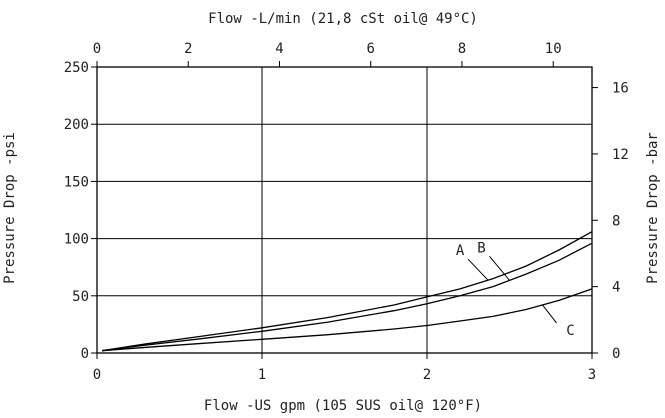 The image size is (665, 418). Describe the element at coordinates (76, 240) in the screenshot. I see `y-left-tick-label: 100` at that location.